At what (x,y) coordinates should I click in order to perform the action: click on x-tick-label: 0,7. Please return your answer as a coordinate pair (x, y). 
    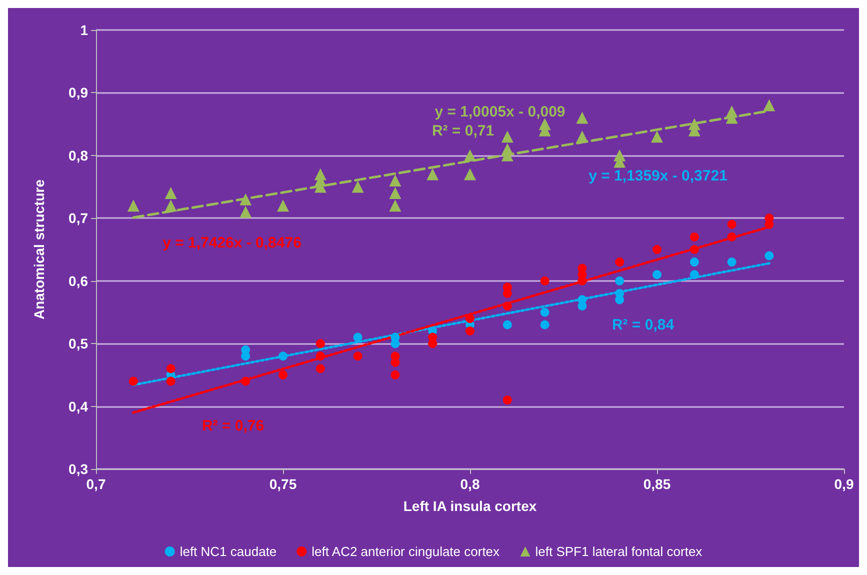
    Looking at the image, I should click on (96, 484).